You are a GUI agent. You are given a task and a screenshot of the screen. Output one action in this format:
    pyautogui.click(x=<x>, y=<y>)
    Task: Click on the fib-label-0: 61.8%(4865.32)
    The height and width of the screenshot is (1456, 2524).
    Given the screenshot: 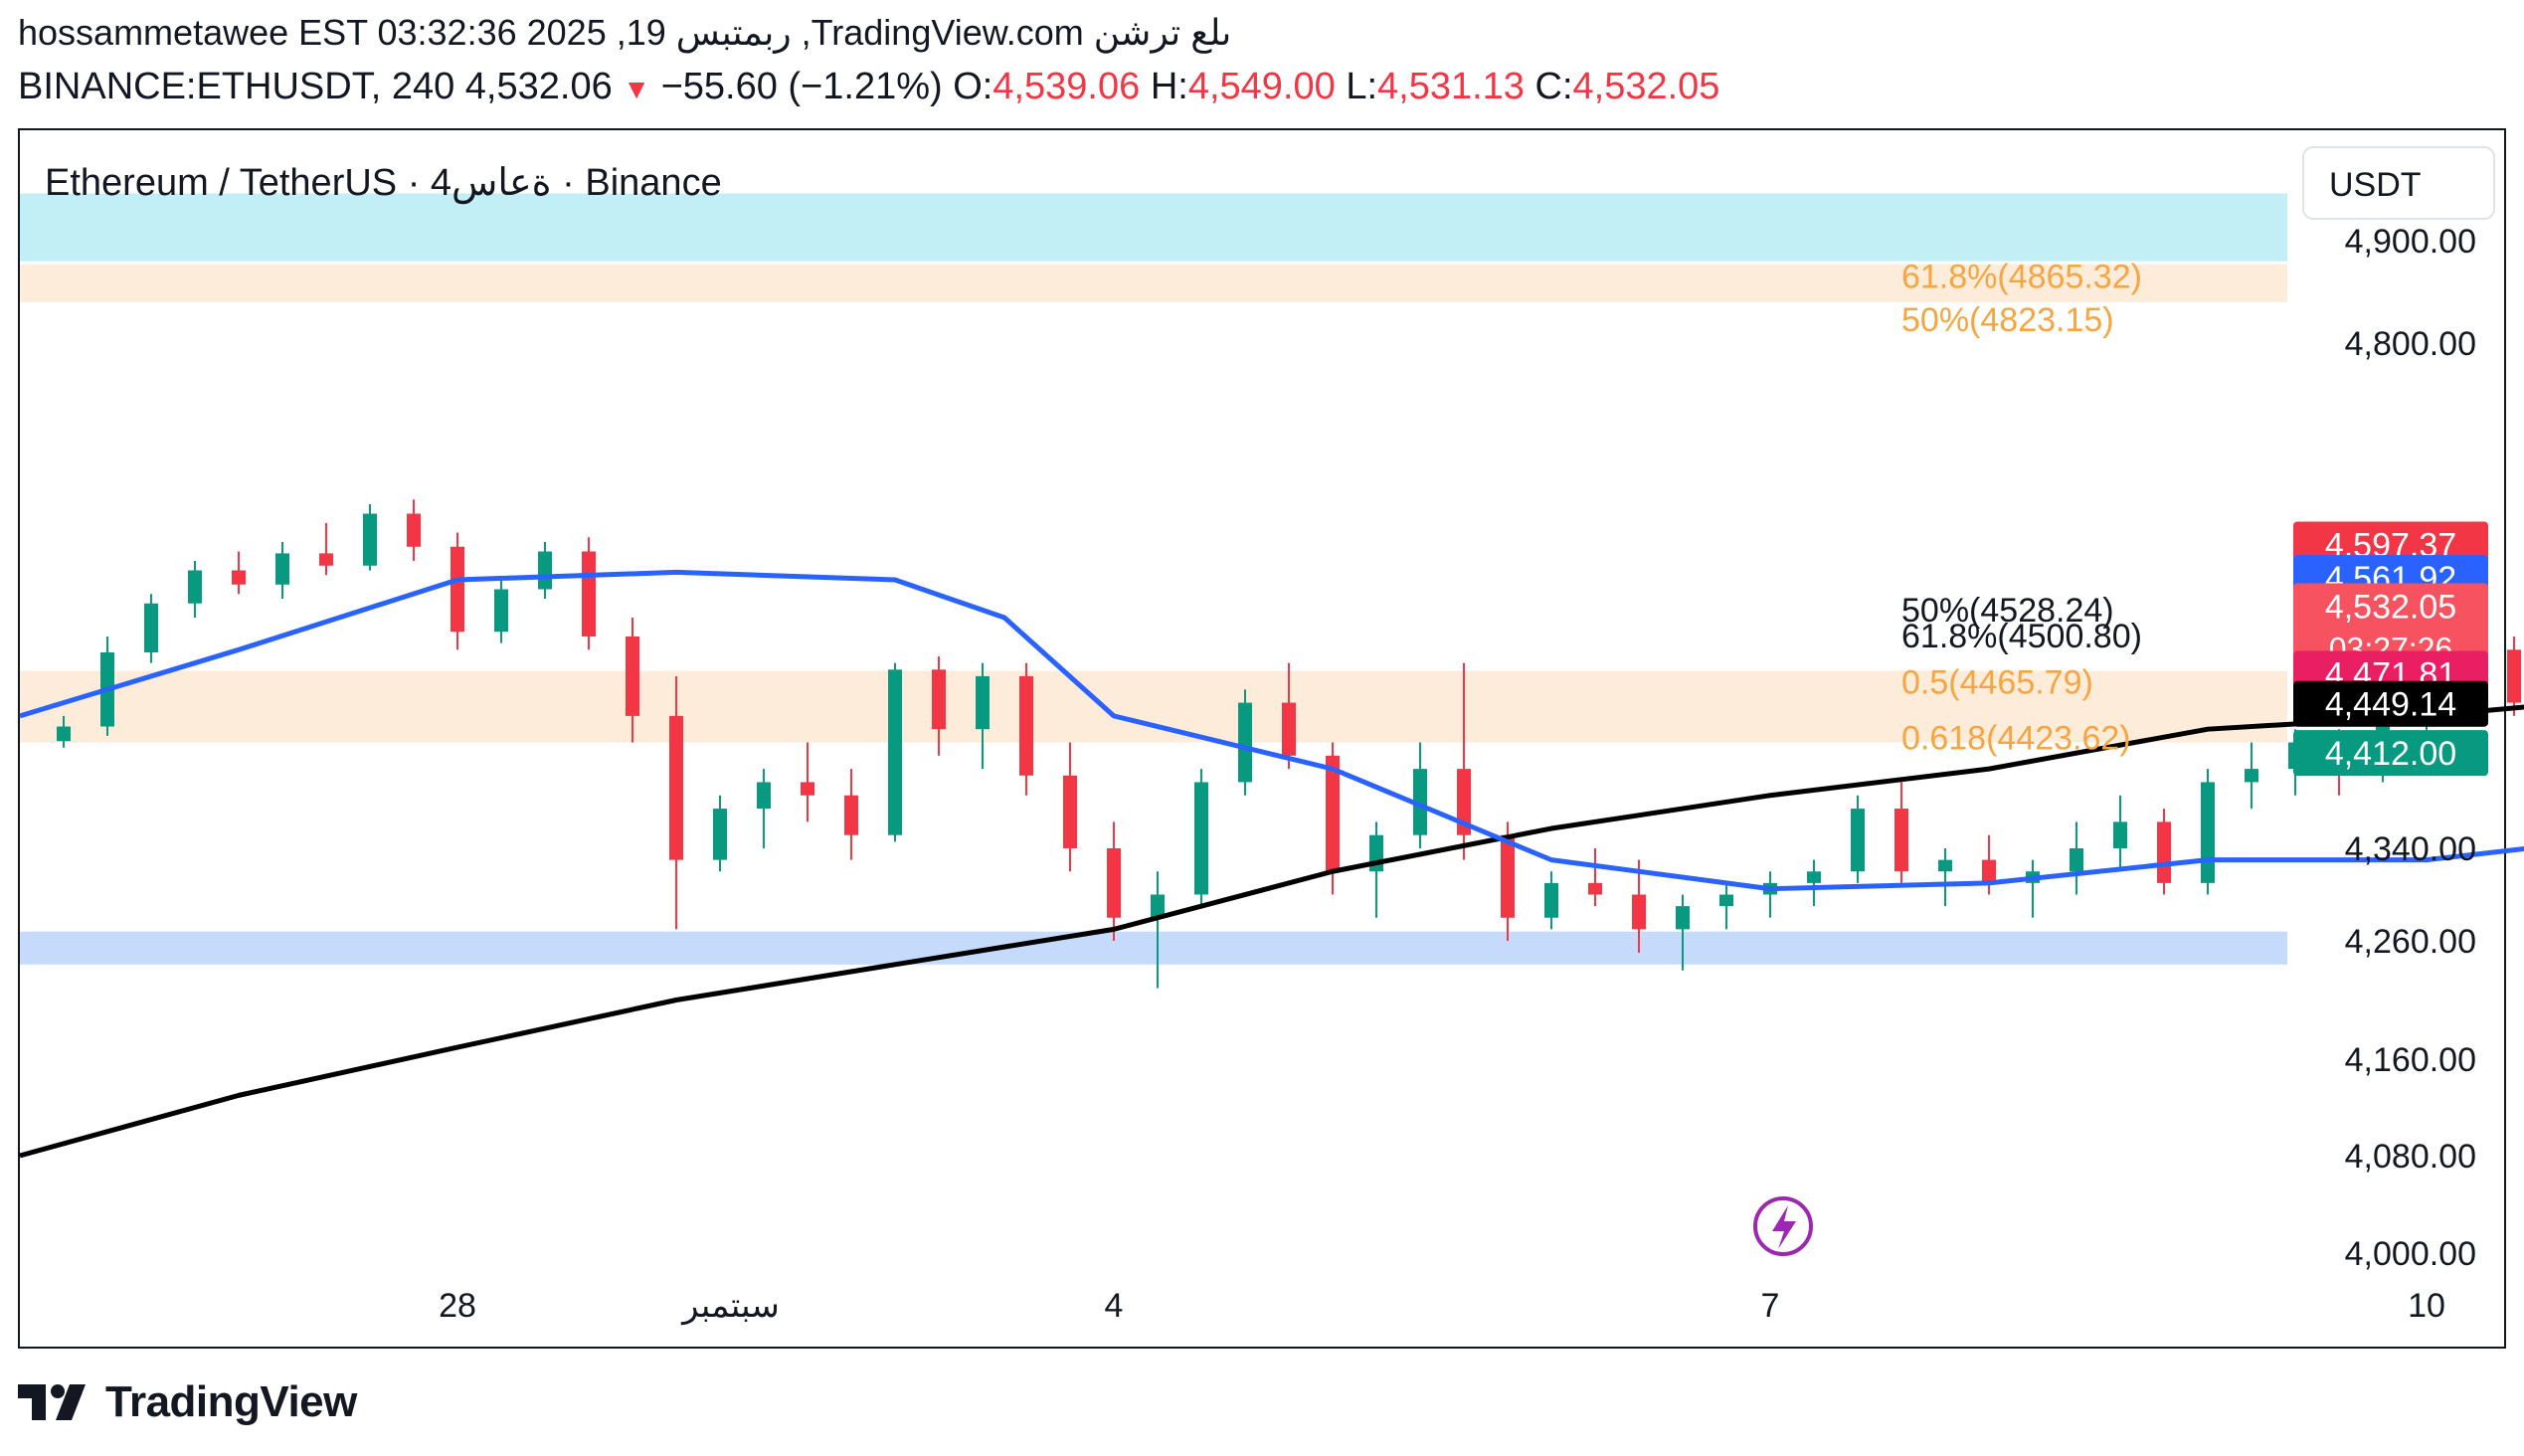 What is the action you would take?
    pyautogui.click(x=2021, y=277)
    